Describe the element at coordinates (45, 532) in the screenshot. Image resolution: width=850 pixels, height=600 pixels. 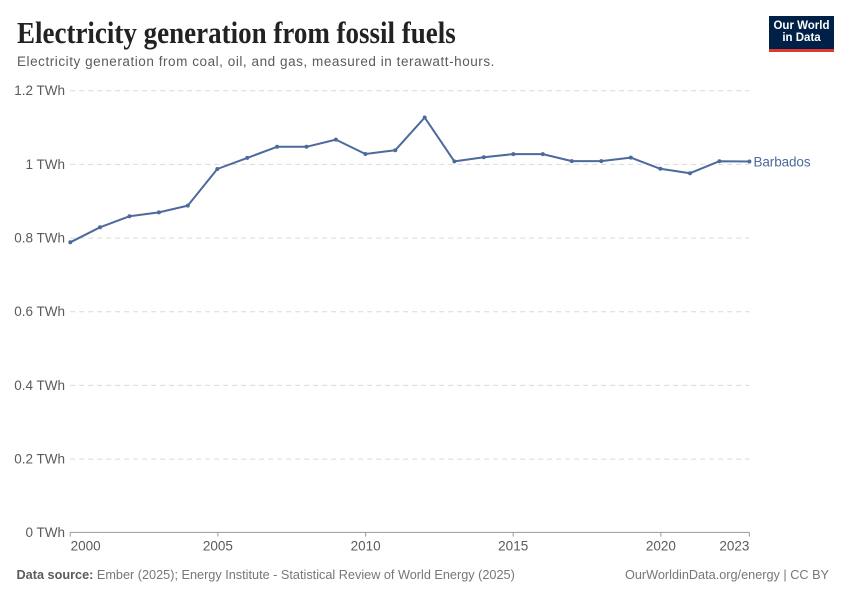
I see `svg-text: 0 TWh` at that location.